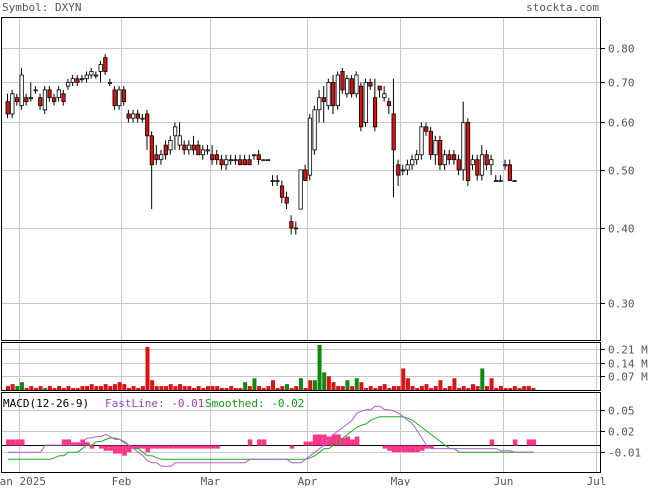 Image resolution: width=655 pixels, height=490 pixels. I want to click on x-tick-label: Feb, so click(122, 480).